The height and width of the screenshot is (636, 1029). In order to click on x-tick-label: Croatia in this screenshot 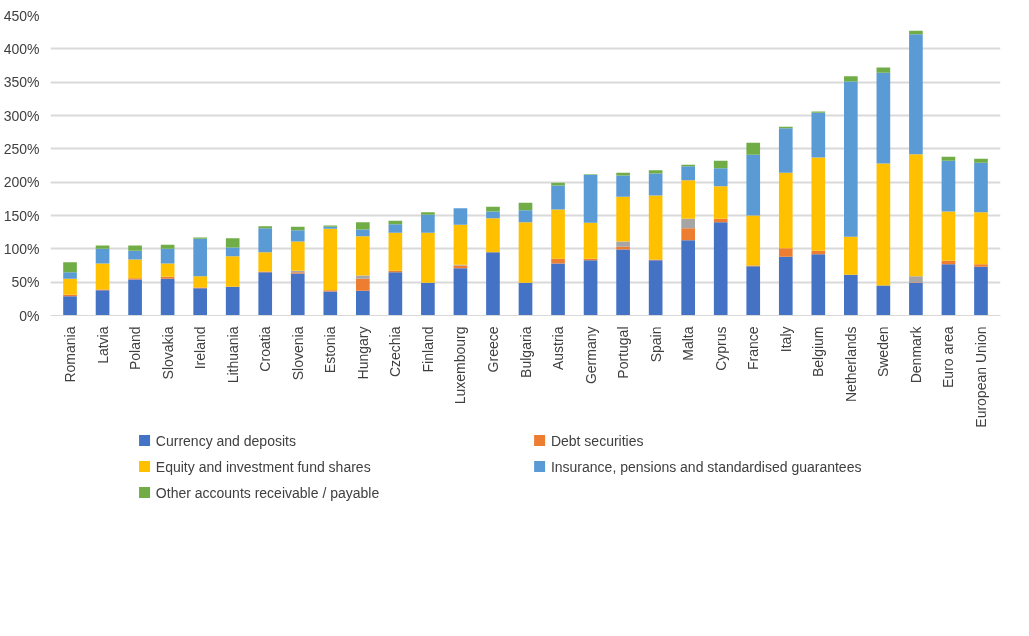, I will do `click(265, 349)`.